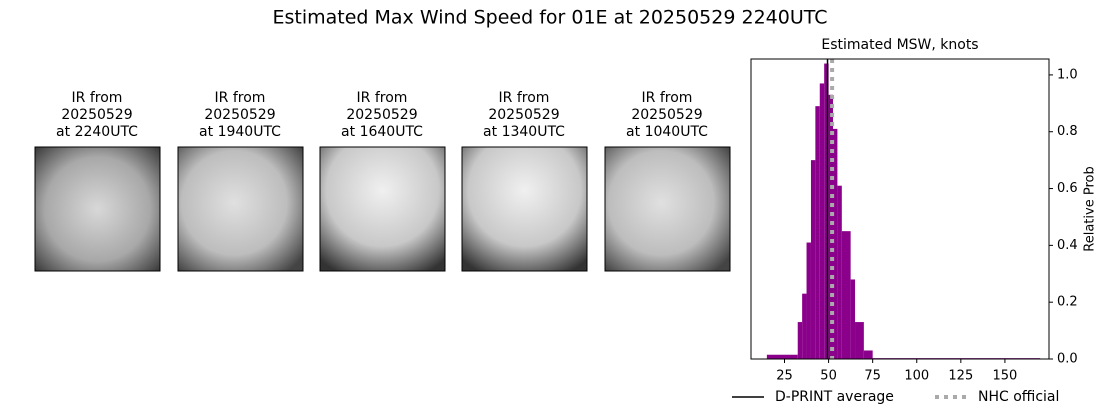 The height and width of the screenshot is (413, 1100). What do you see at coordinates (1067, 302) in the screenshot?
I see `y-tick-label: 0.2` at bounding box center [1067, 302].